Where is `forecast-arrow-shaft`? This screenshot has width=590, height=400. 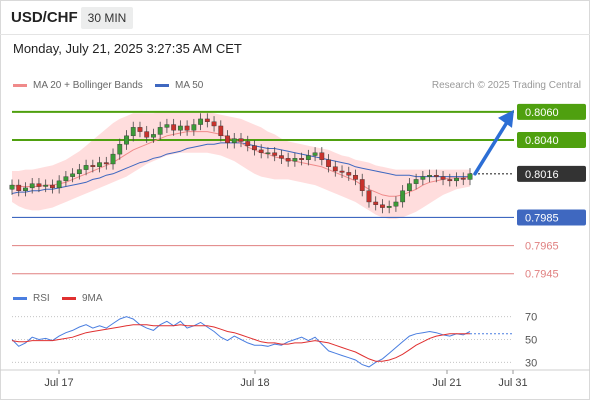
forecast-arrow-shaft is located at coordinates (490, 149).